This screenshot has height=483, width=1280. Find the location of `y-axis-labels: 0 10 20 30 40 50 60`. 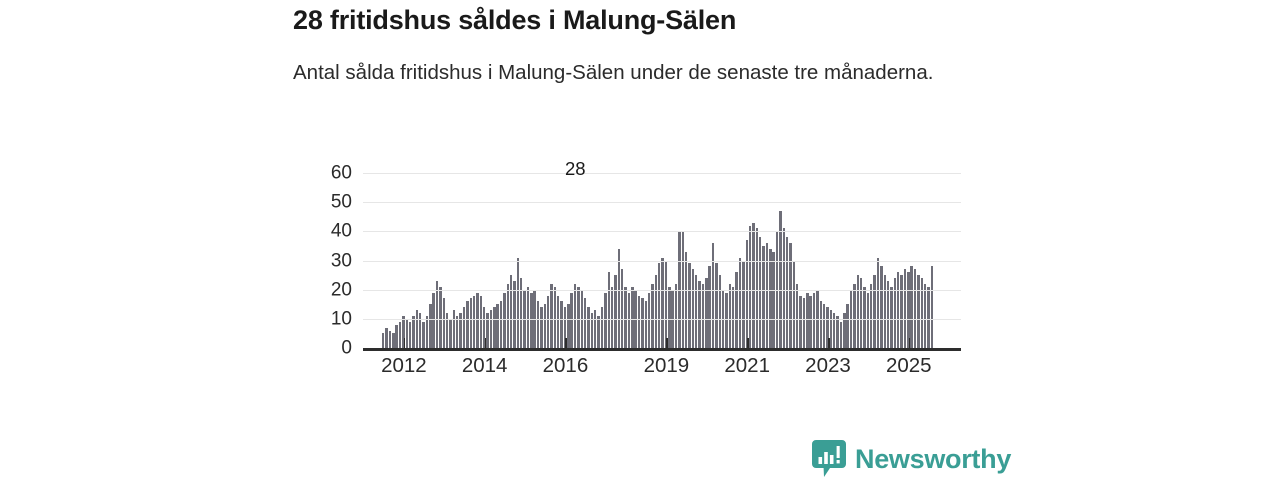

y-axis-labels: 0 10 20 30 40 50 60 is located at coordinates (326, 260).